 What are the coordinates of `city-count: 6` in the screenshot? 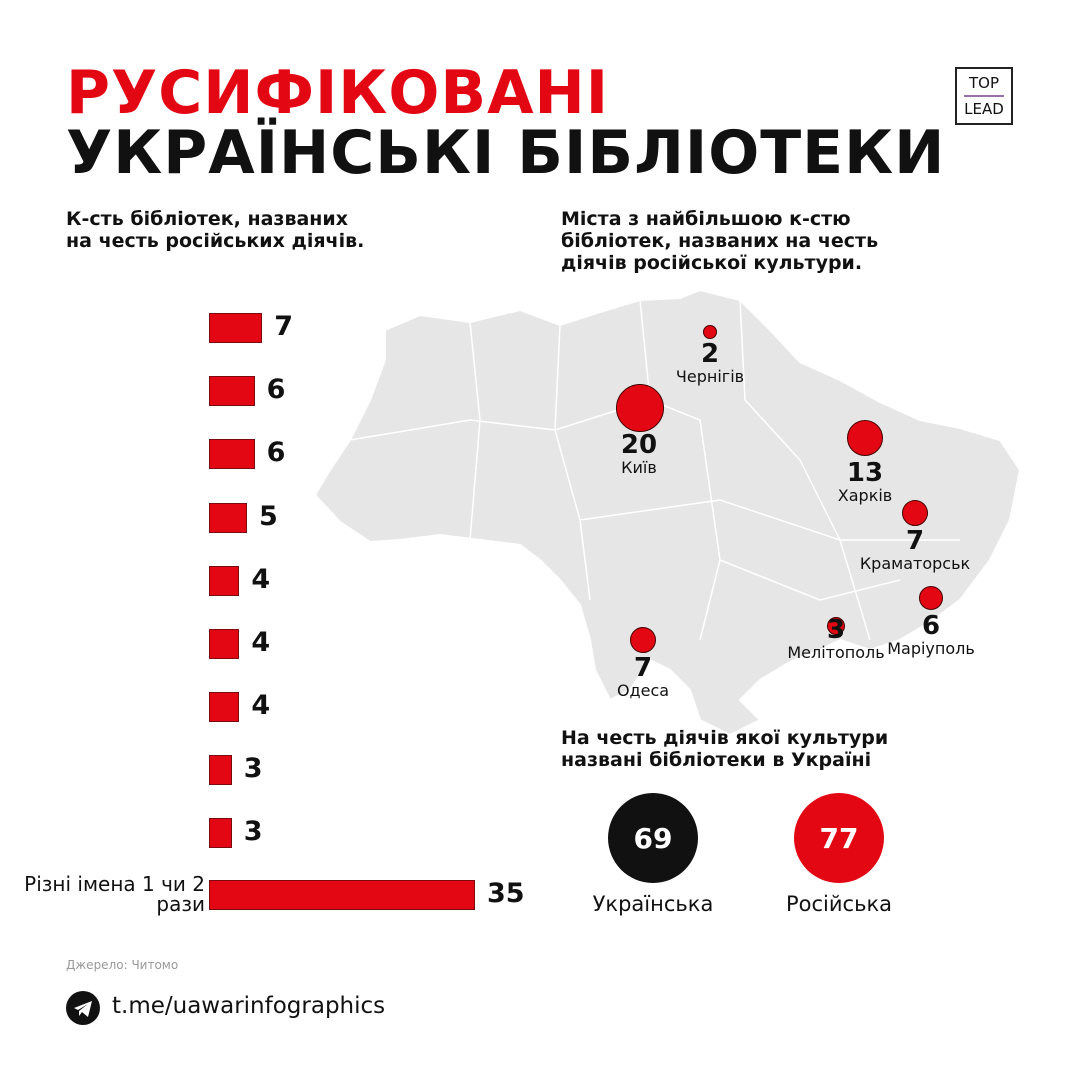 It's located at (931, 626).